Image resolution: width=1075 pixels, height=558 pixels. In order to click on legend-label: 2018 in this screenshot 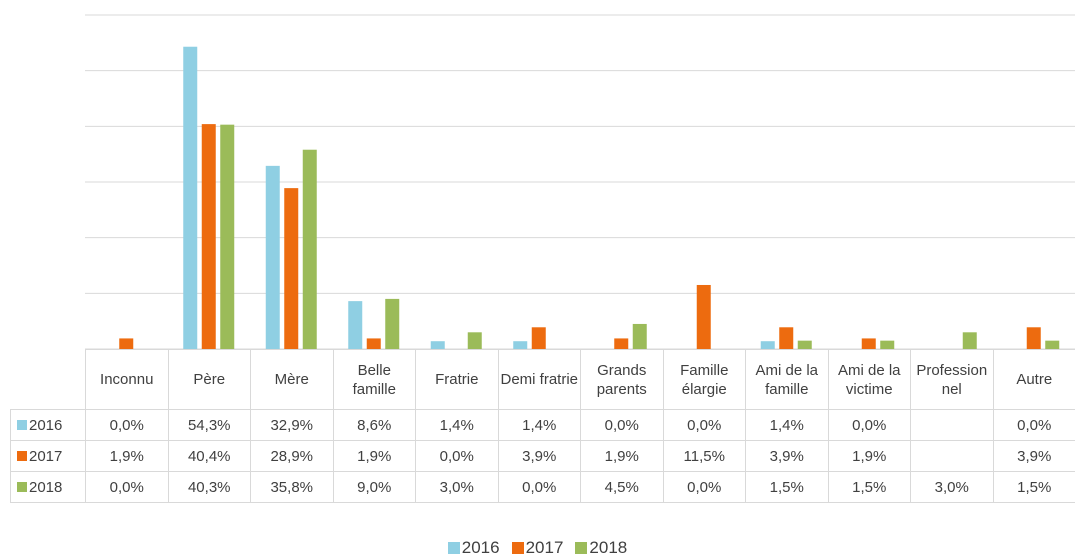, I will do `click(608, 547)`.